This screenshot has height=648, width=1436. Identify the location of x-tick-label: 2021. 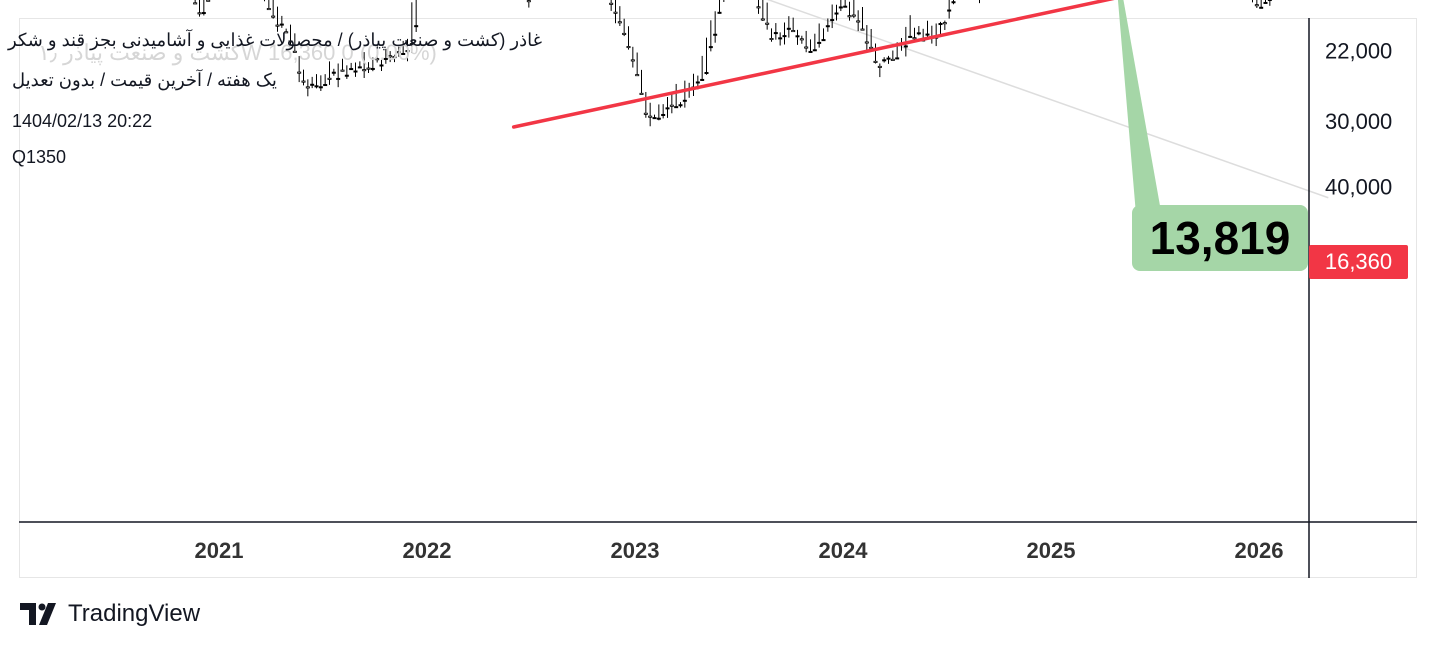
(219, 550).